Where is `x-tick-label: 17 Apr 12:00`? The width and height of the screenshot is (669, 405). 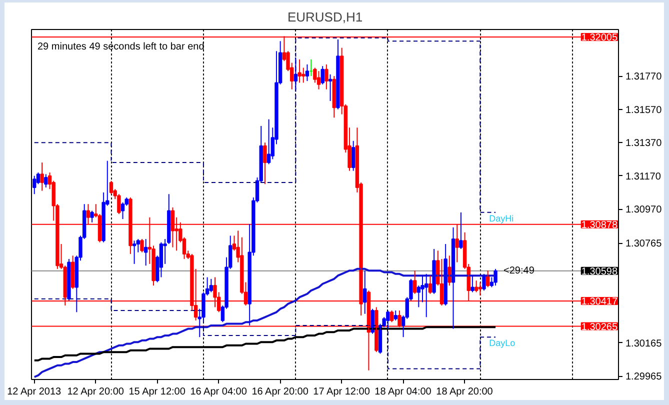 x-tick-label: 17 Apr 12:00 is located at coordinates (341, 392).